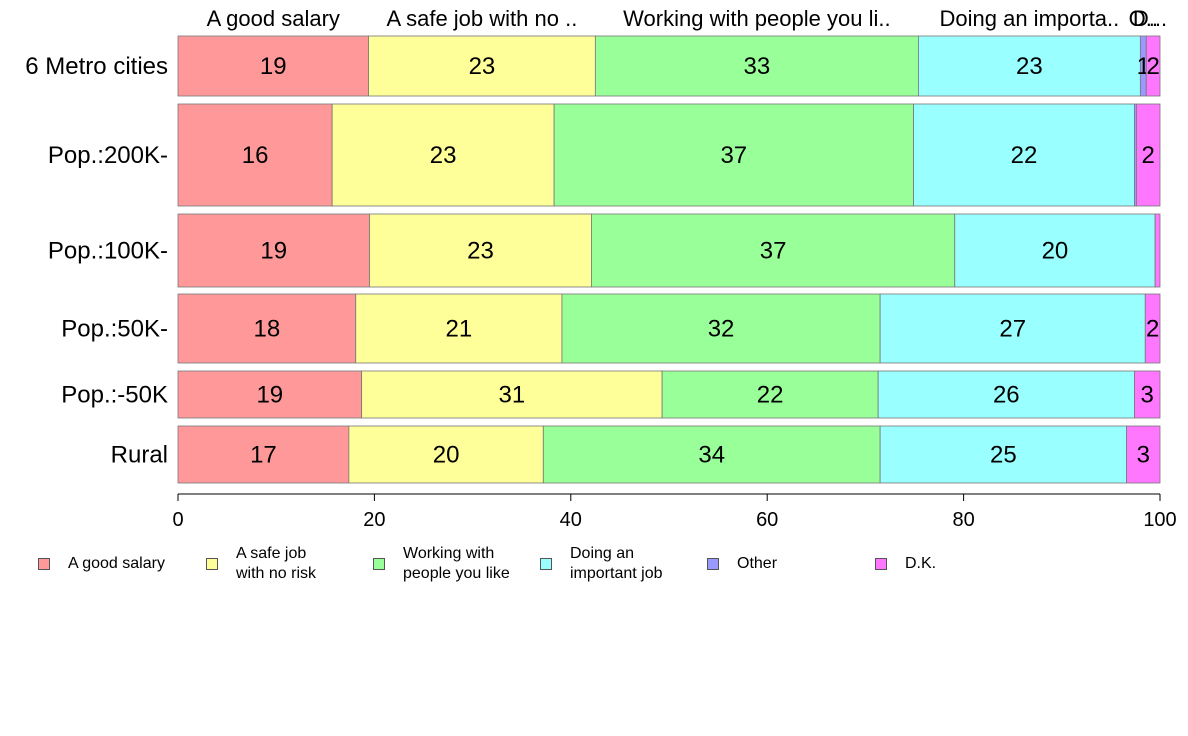 The height and width of the screenshot is (736, 1188). What do you see at coordinates (276, 573) in the screenshot?
I see `legend-label-line: with no risk` at bounding box center [276, 573].